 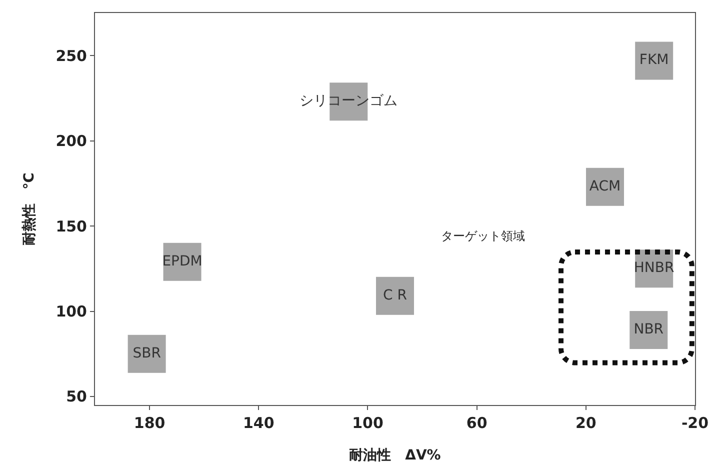 What do you see at coordinates (71, 226) in the screenshot?
I see `y-tick-label: 150` at bounding box center [71, 226].